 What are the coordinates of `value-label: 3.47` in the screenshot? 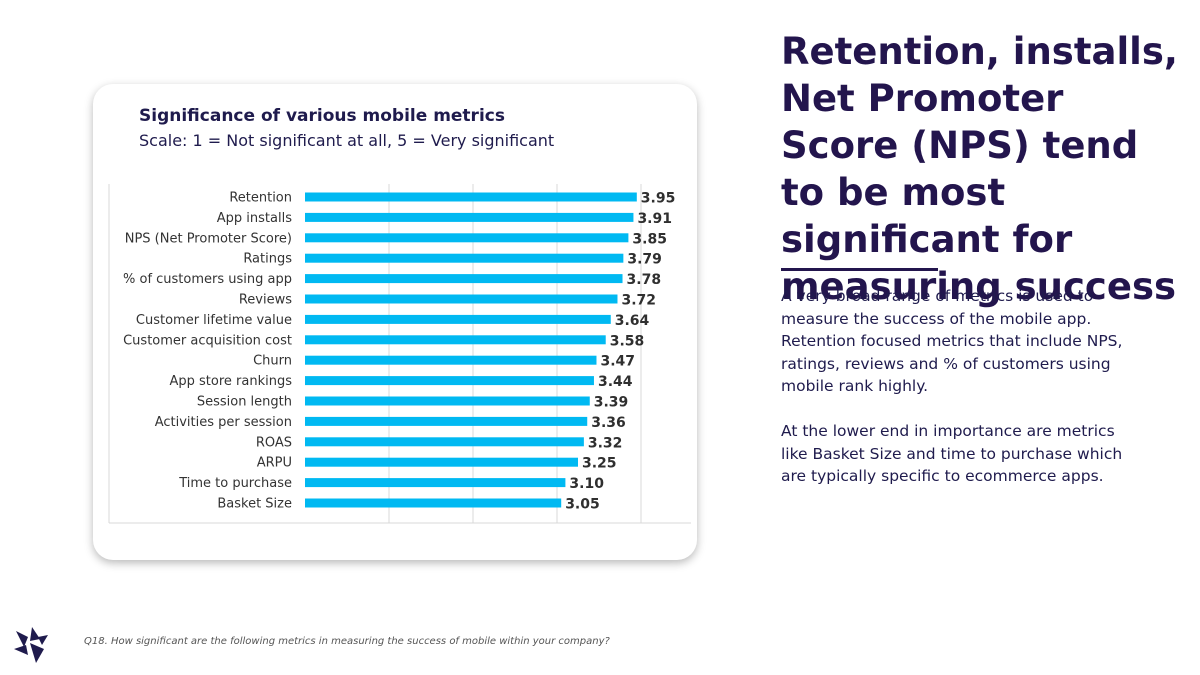 It's located at (617, 362).